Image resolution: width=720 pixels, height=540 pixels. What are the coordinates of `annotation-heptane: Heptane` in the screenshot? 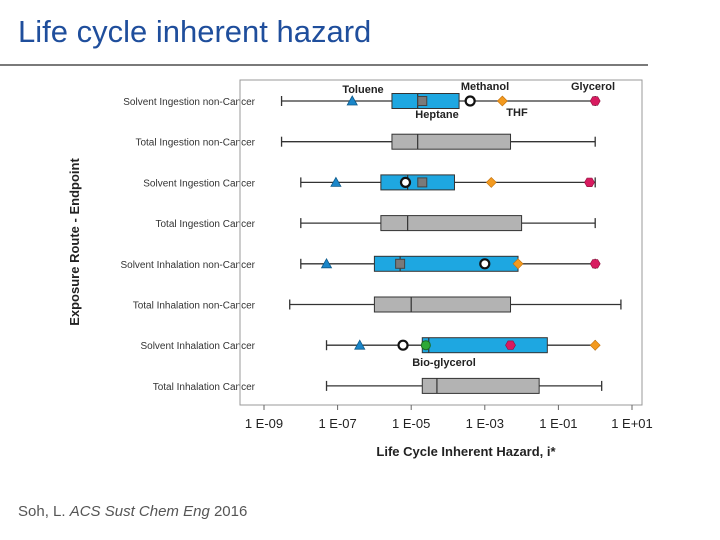 It's located at (436, 115).